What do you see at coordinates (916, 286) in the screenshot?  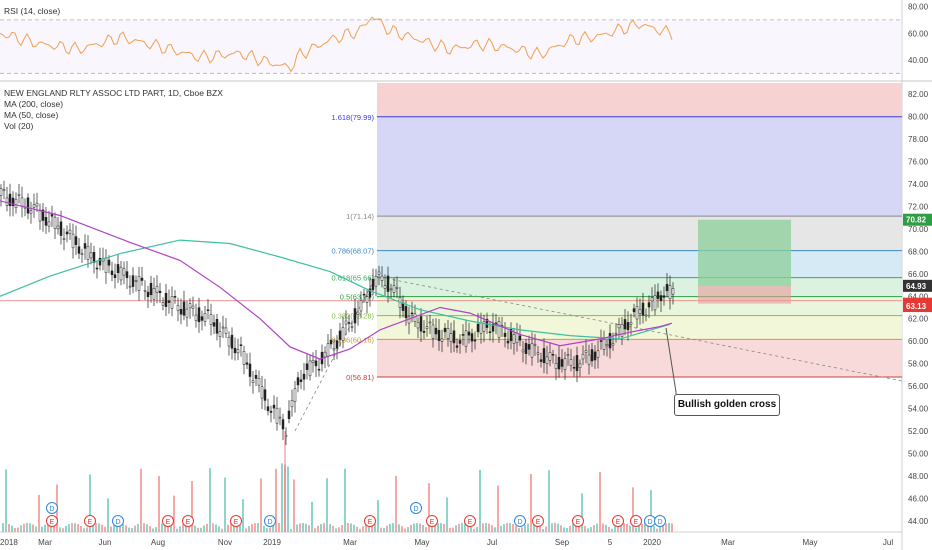 I see `price-tag-label: 64.93` at bounding box center [916, 286].